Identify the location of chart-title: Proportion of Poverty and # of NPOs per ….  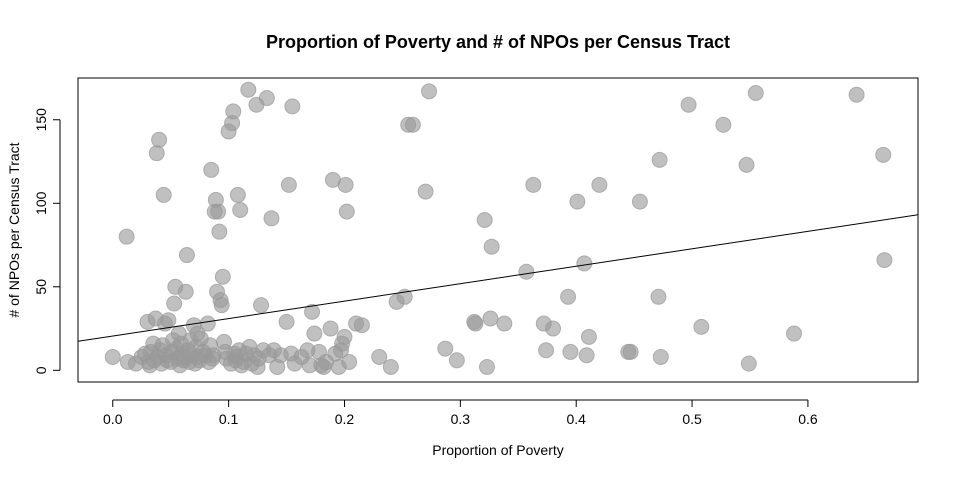
(498, 42).